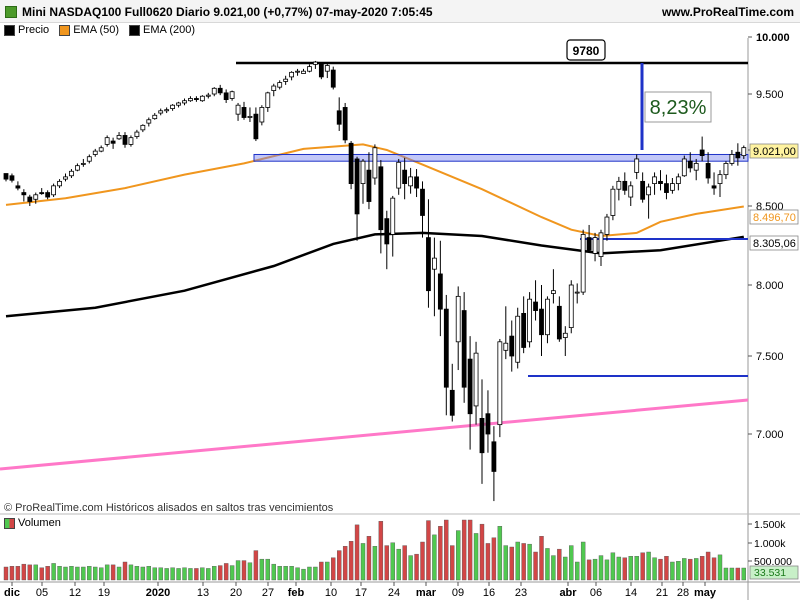 The width and height of the screenshot is (800, 600). I want to click on legend-item-ema50: EMA (50), so click(89, 30).